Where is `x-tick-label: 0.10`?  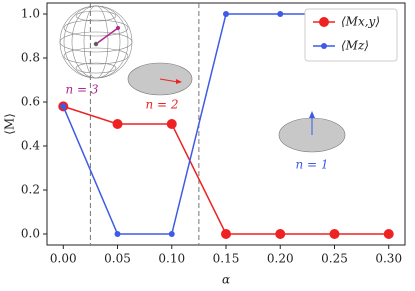
x-tick-label: 0.10 is located at coordinates (171, 259).